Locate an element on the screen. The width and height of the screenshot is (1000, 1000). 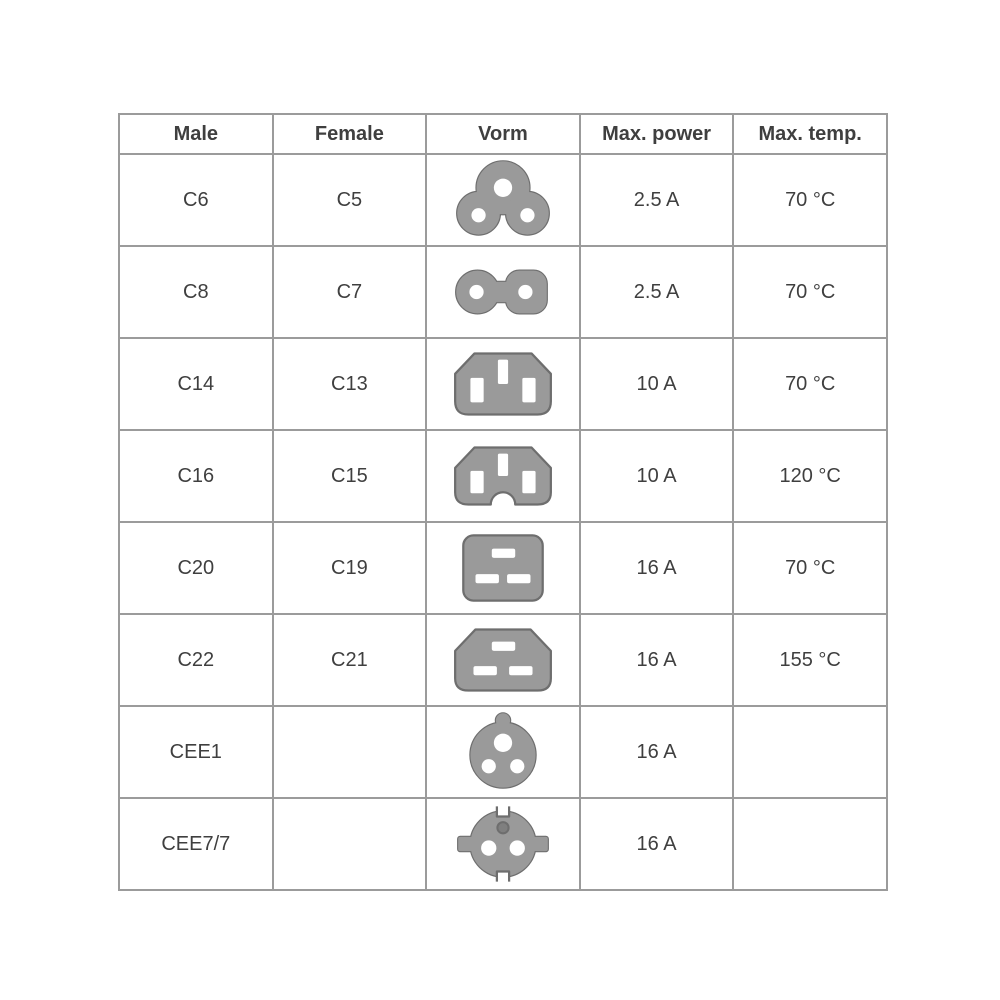
c16-c15-notched-trapezoid-icon is located at coordinates (503, 476).